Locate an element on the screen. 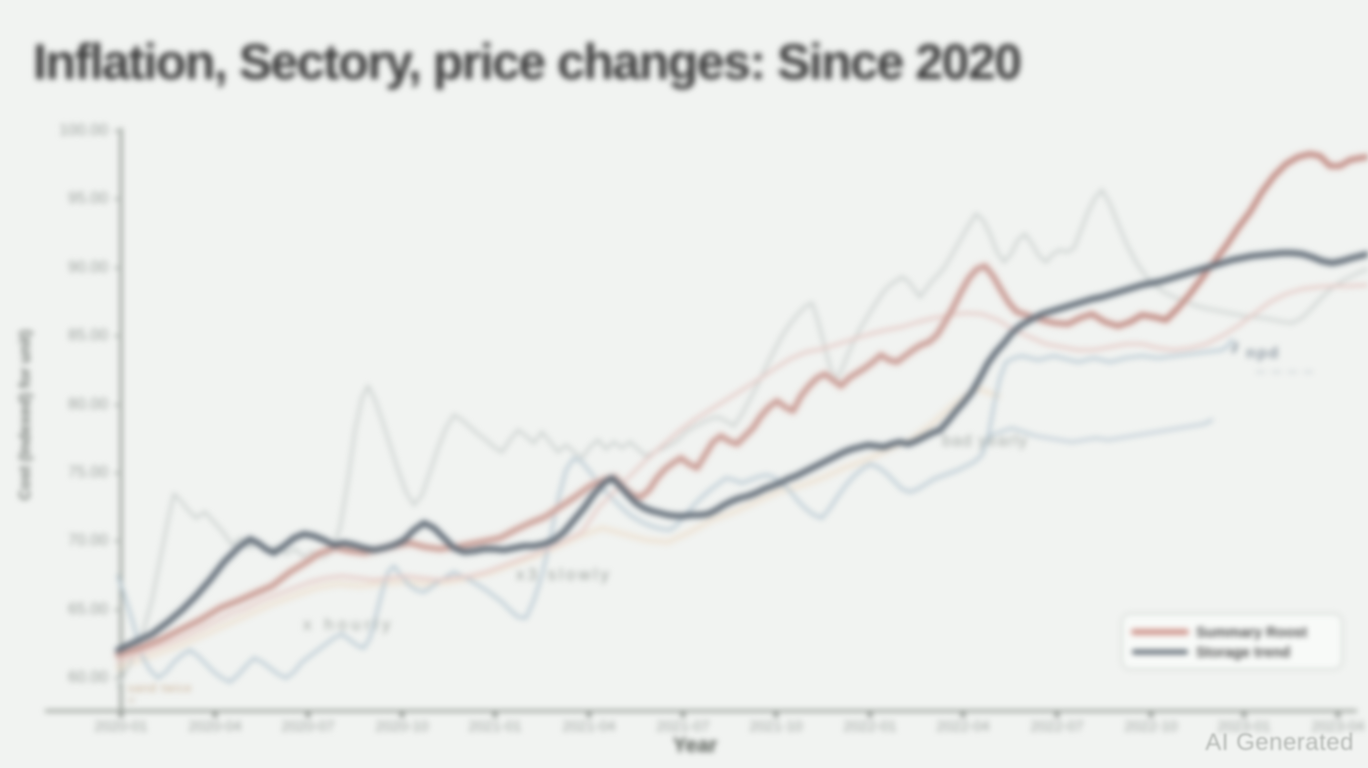  svg-text: 90.00 is located at coordinates (88, 267).